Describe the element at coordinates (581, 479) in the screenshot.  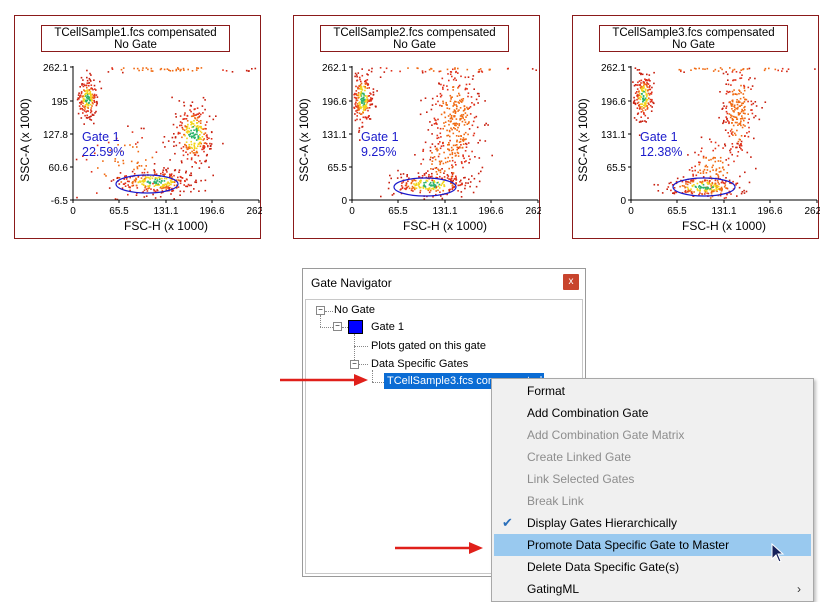
I see `menu-item-label: Link Selected Gates` at that location.